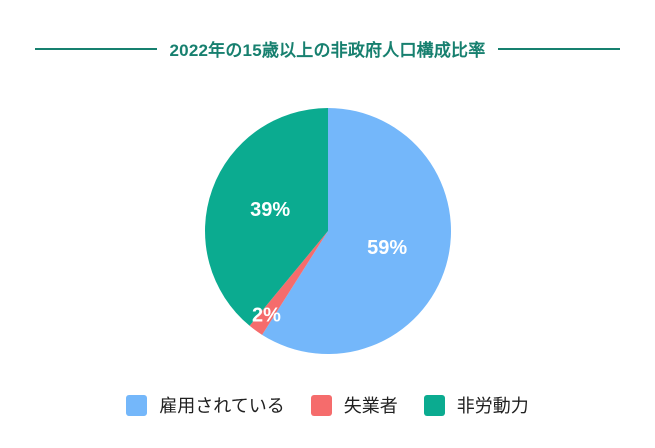 The width and height of the screenshot is (655, 448). I want to click on legend-item-unemployed: 失業者, so click(354, 405).